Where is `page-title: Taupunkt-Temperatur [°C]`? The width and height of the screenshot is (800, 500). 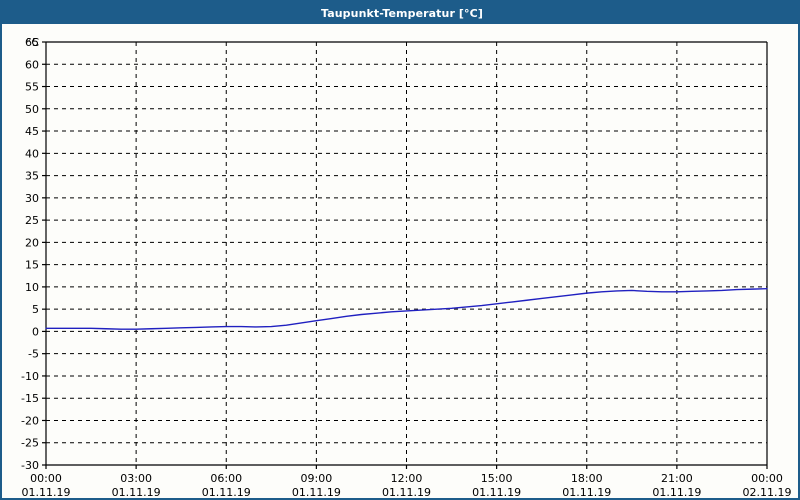
page-title: Taupunkt-Temperatur [°C] is located at coordinates (402, 13).